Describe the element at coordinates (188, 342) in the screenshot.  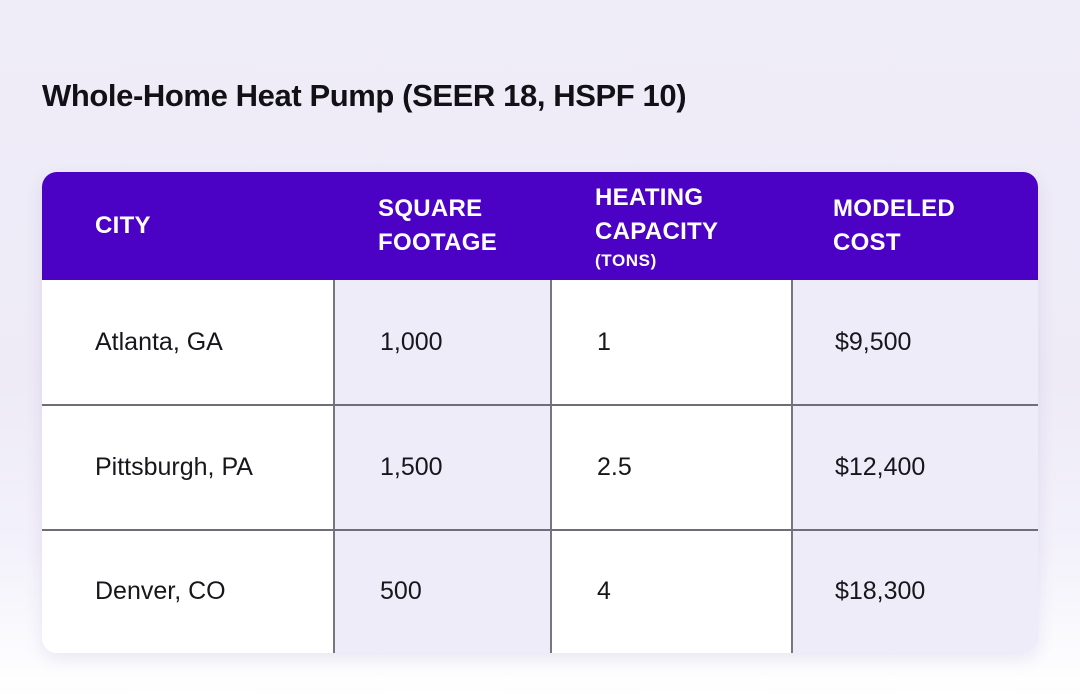
I see `cell-city: Atlanta, GA` at that location.